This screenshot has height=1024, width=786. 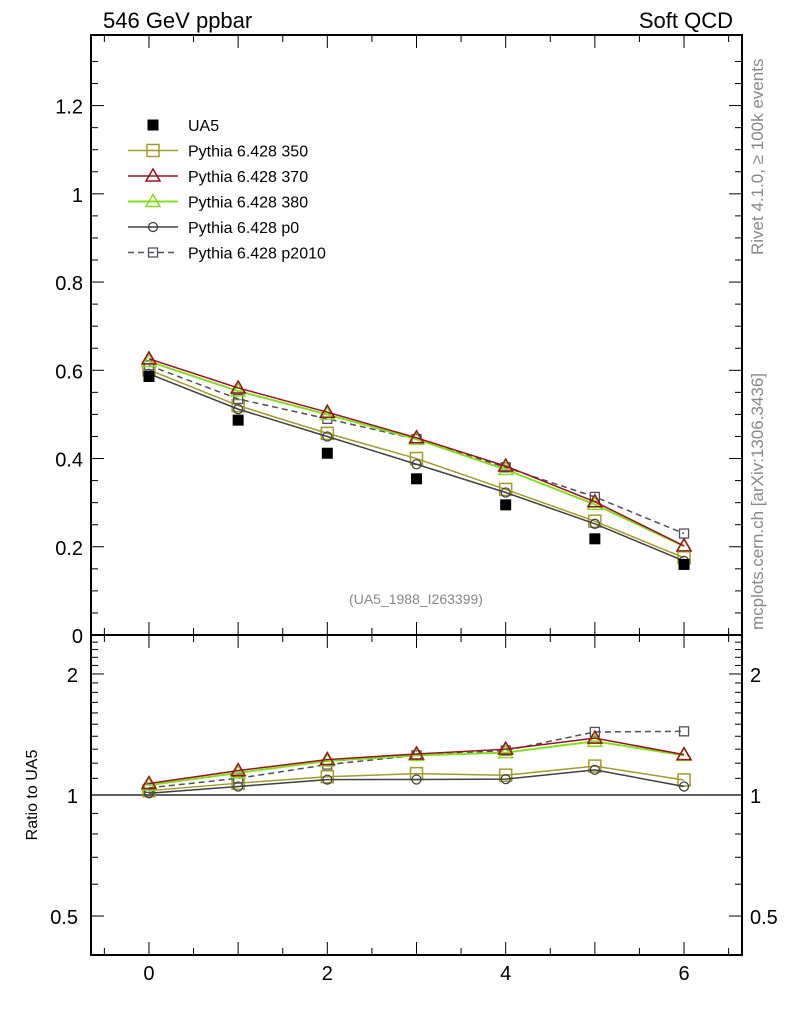 I want to click on legend-item-pythia-6-428-370: Pythia 6.428 370, so click(x=218, y=176).